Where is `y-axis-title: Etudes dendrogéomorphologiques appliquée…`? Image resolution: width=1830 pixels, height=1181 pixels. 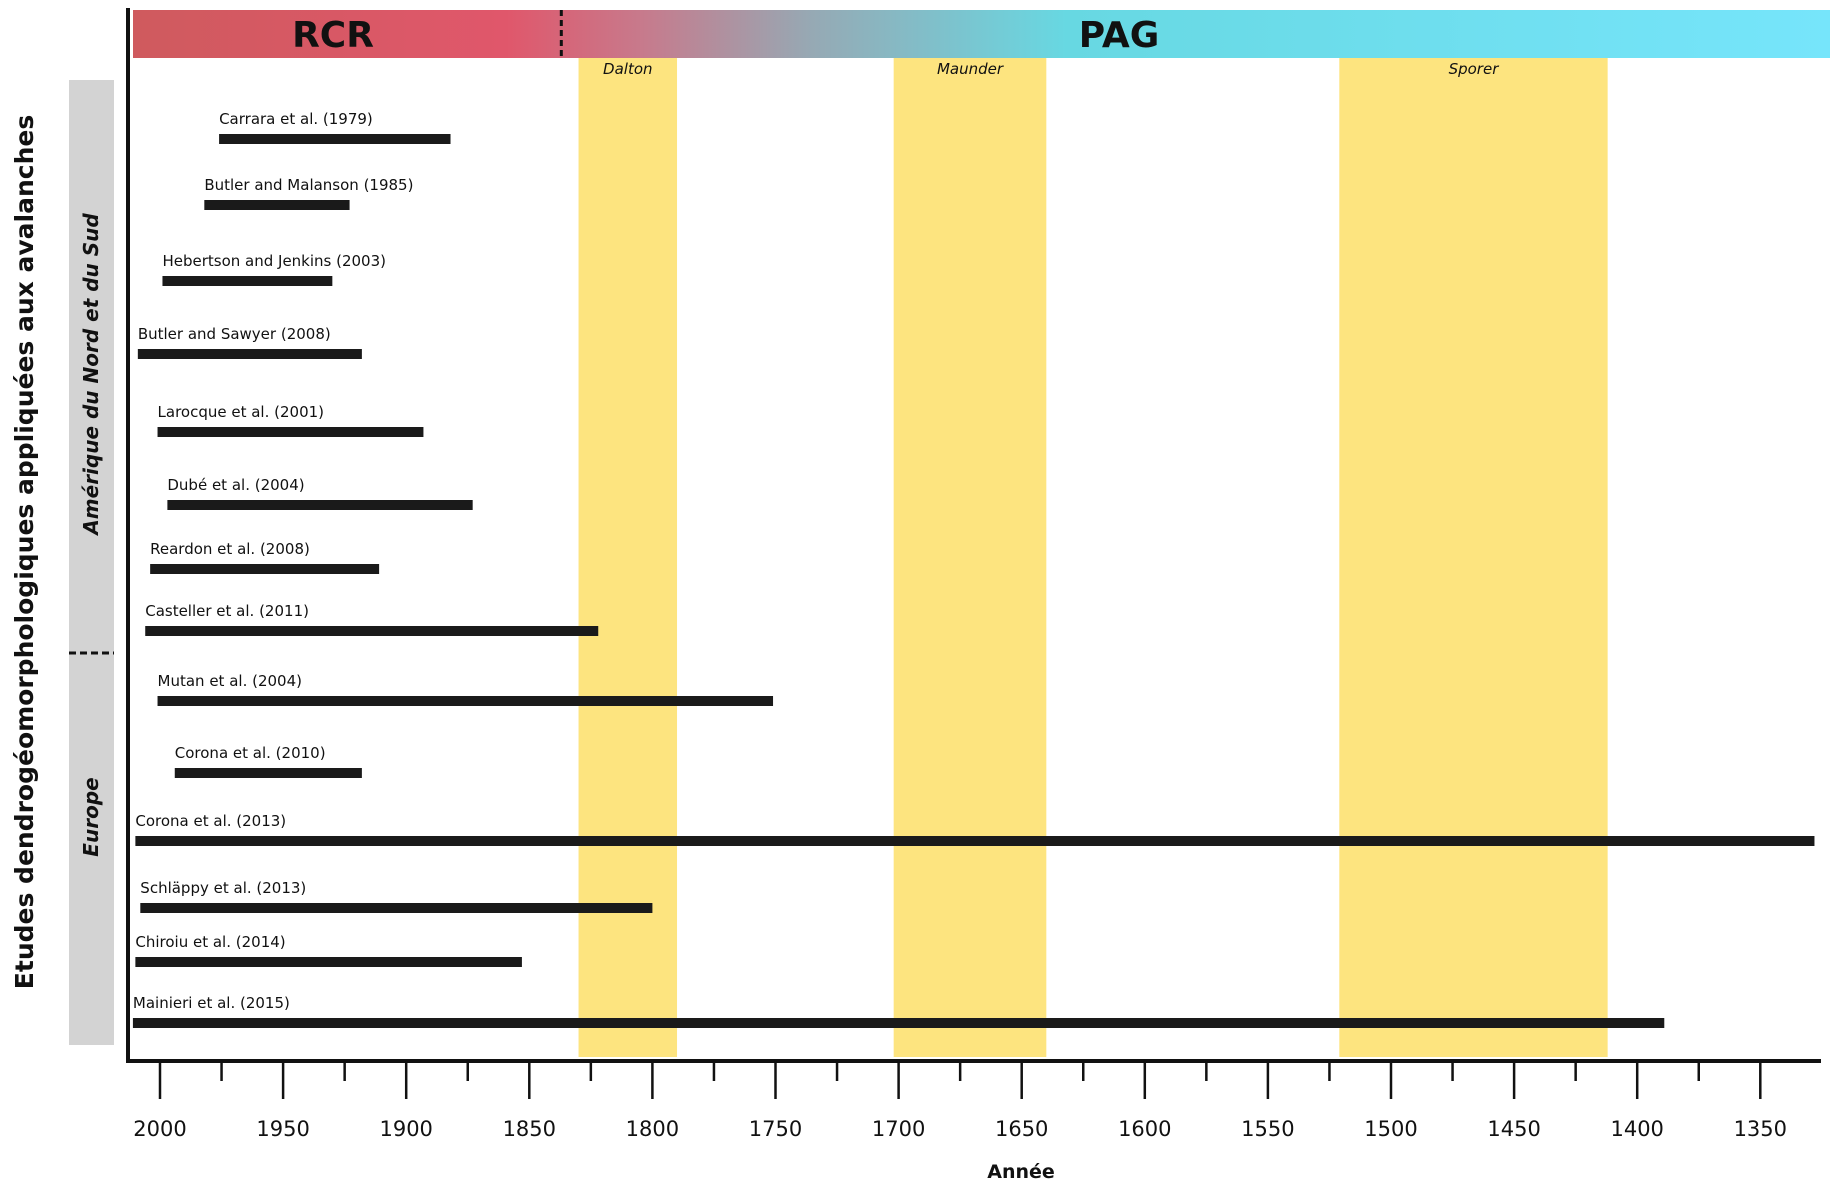
y-axis-title: Etudes dendrogéomorphologiques appliquée… is located at coordinates (24, 552).